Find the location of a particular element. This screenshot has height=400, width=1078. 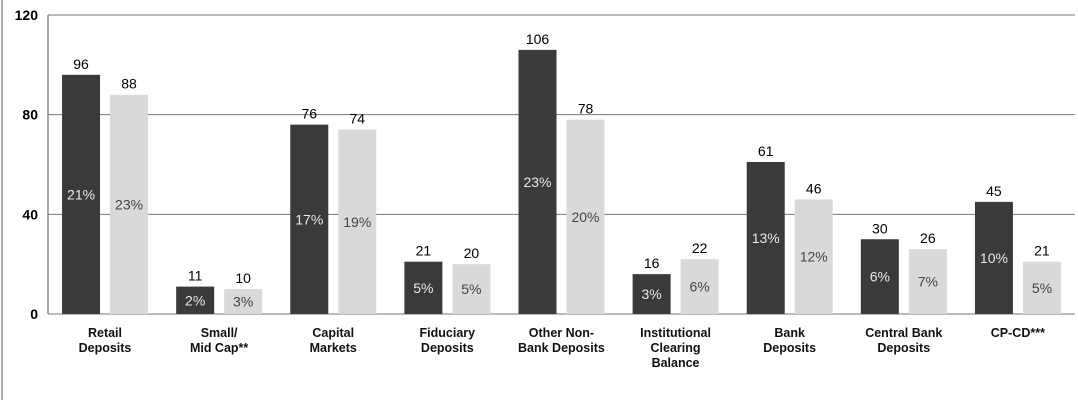

value-label: 11 is located at coordinates (195, 276).